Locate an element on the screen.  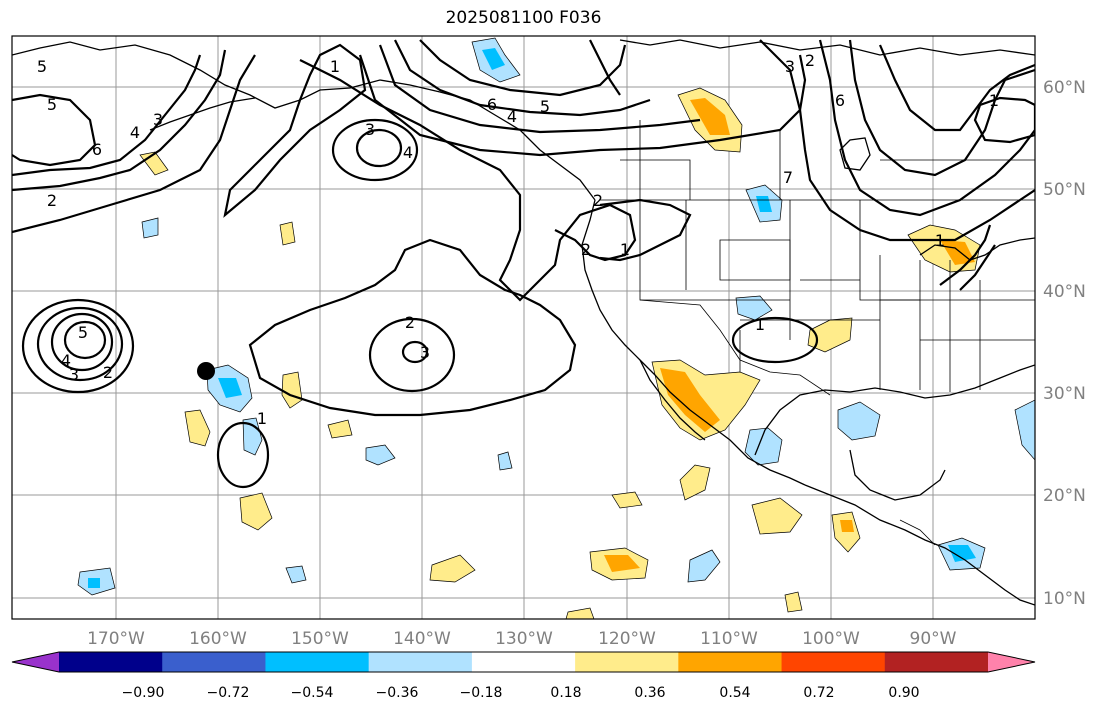
mexico-coast is located at coordinates (919, 545).